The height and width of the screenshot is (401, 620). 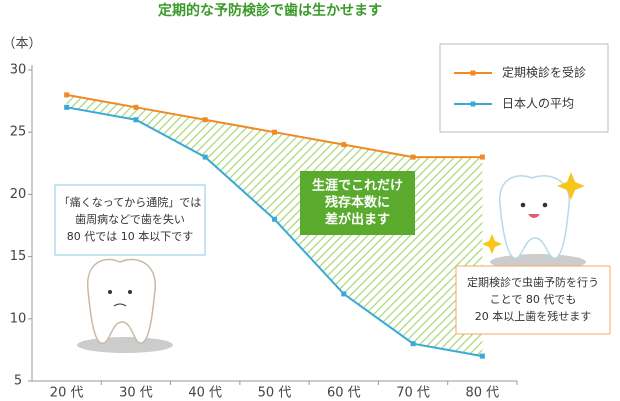 What do you see at coordinates (534, 221) in the screenshot?
I see `happy-tooth` at bounding box center [534, 221].